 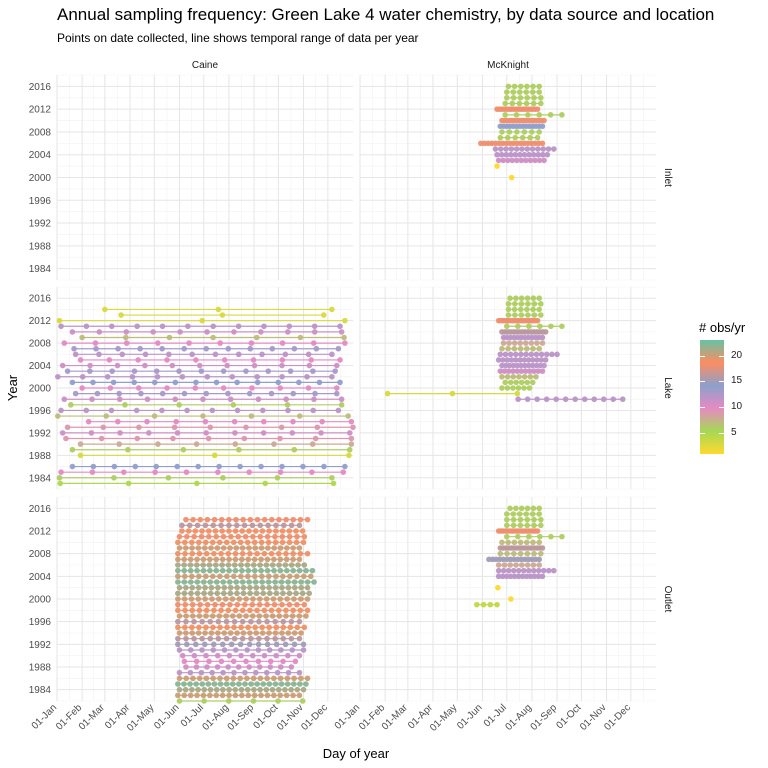 I want to click on y-tick-label: 2008, so click(x=40, y=554).